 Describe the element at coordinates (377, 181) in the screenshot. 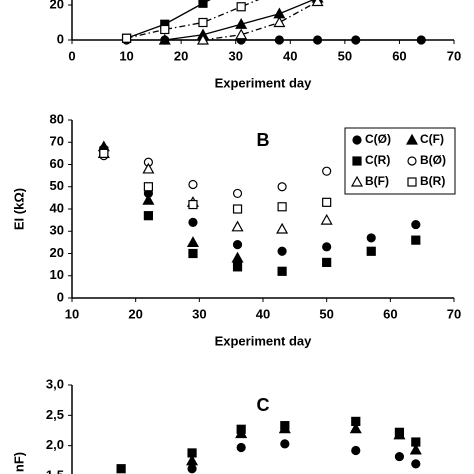

I see `legend-label: B(F)` at that location.